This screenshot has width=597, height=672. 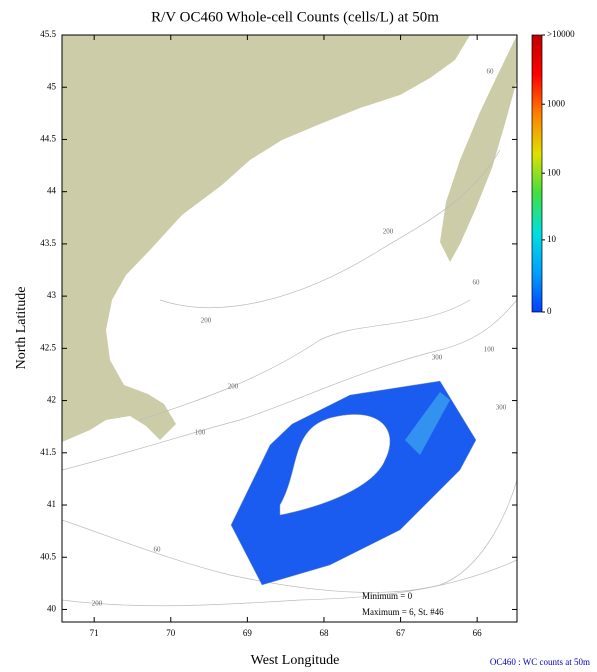 I want to click on y-tick-label: 40.5, so click(x=48, y=556).